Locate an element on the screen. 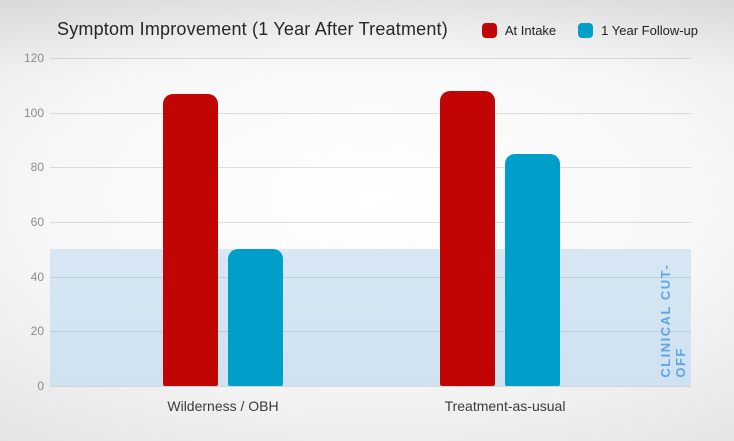 This screenshot has width=734, height=441. legend-item-at-intake: At Intake is located at coordinates (519, 30).